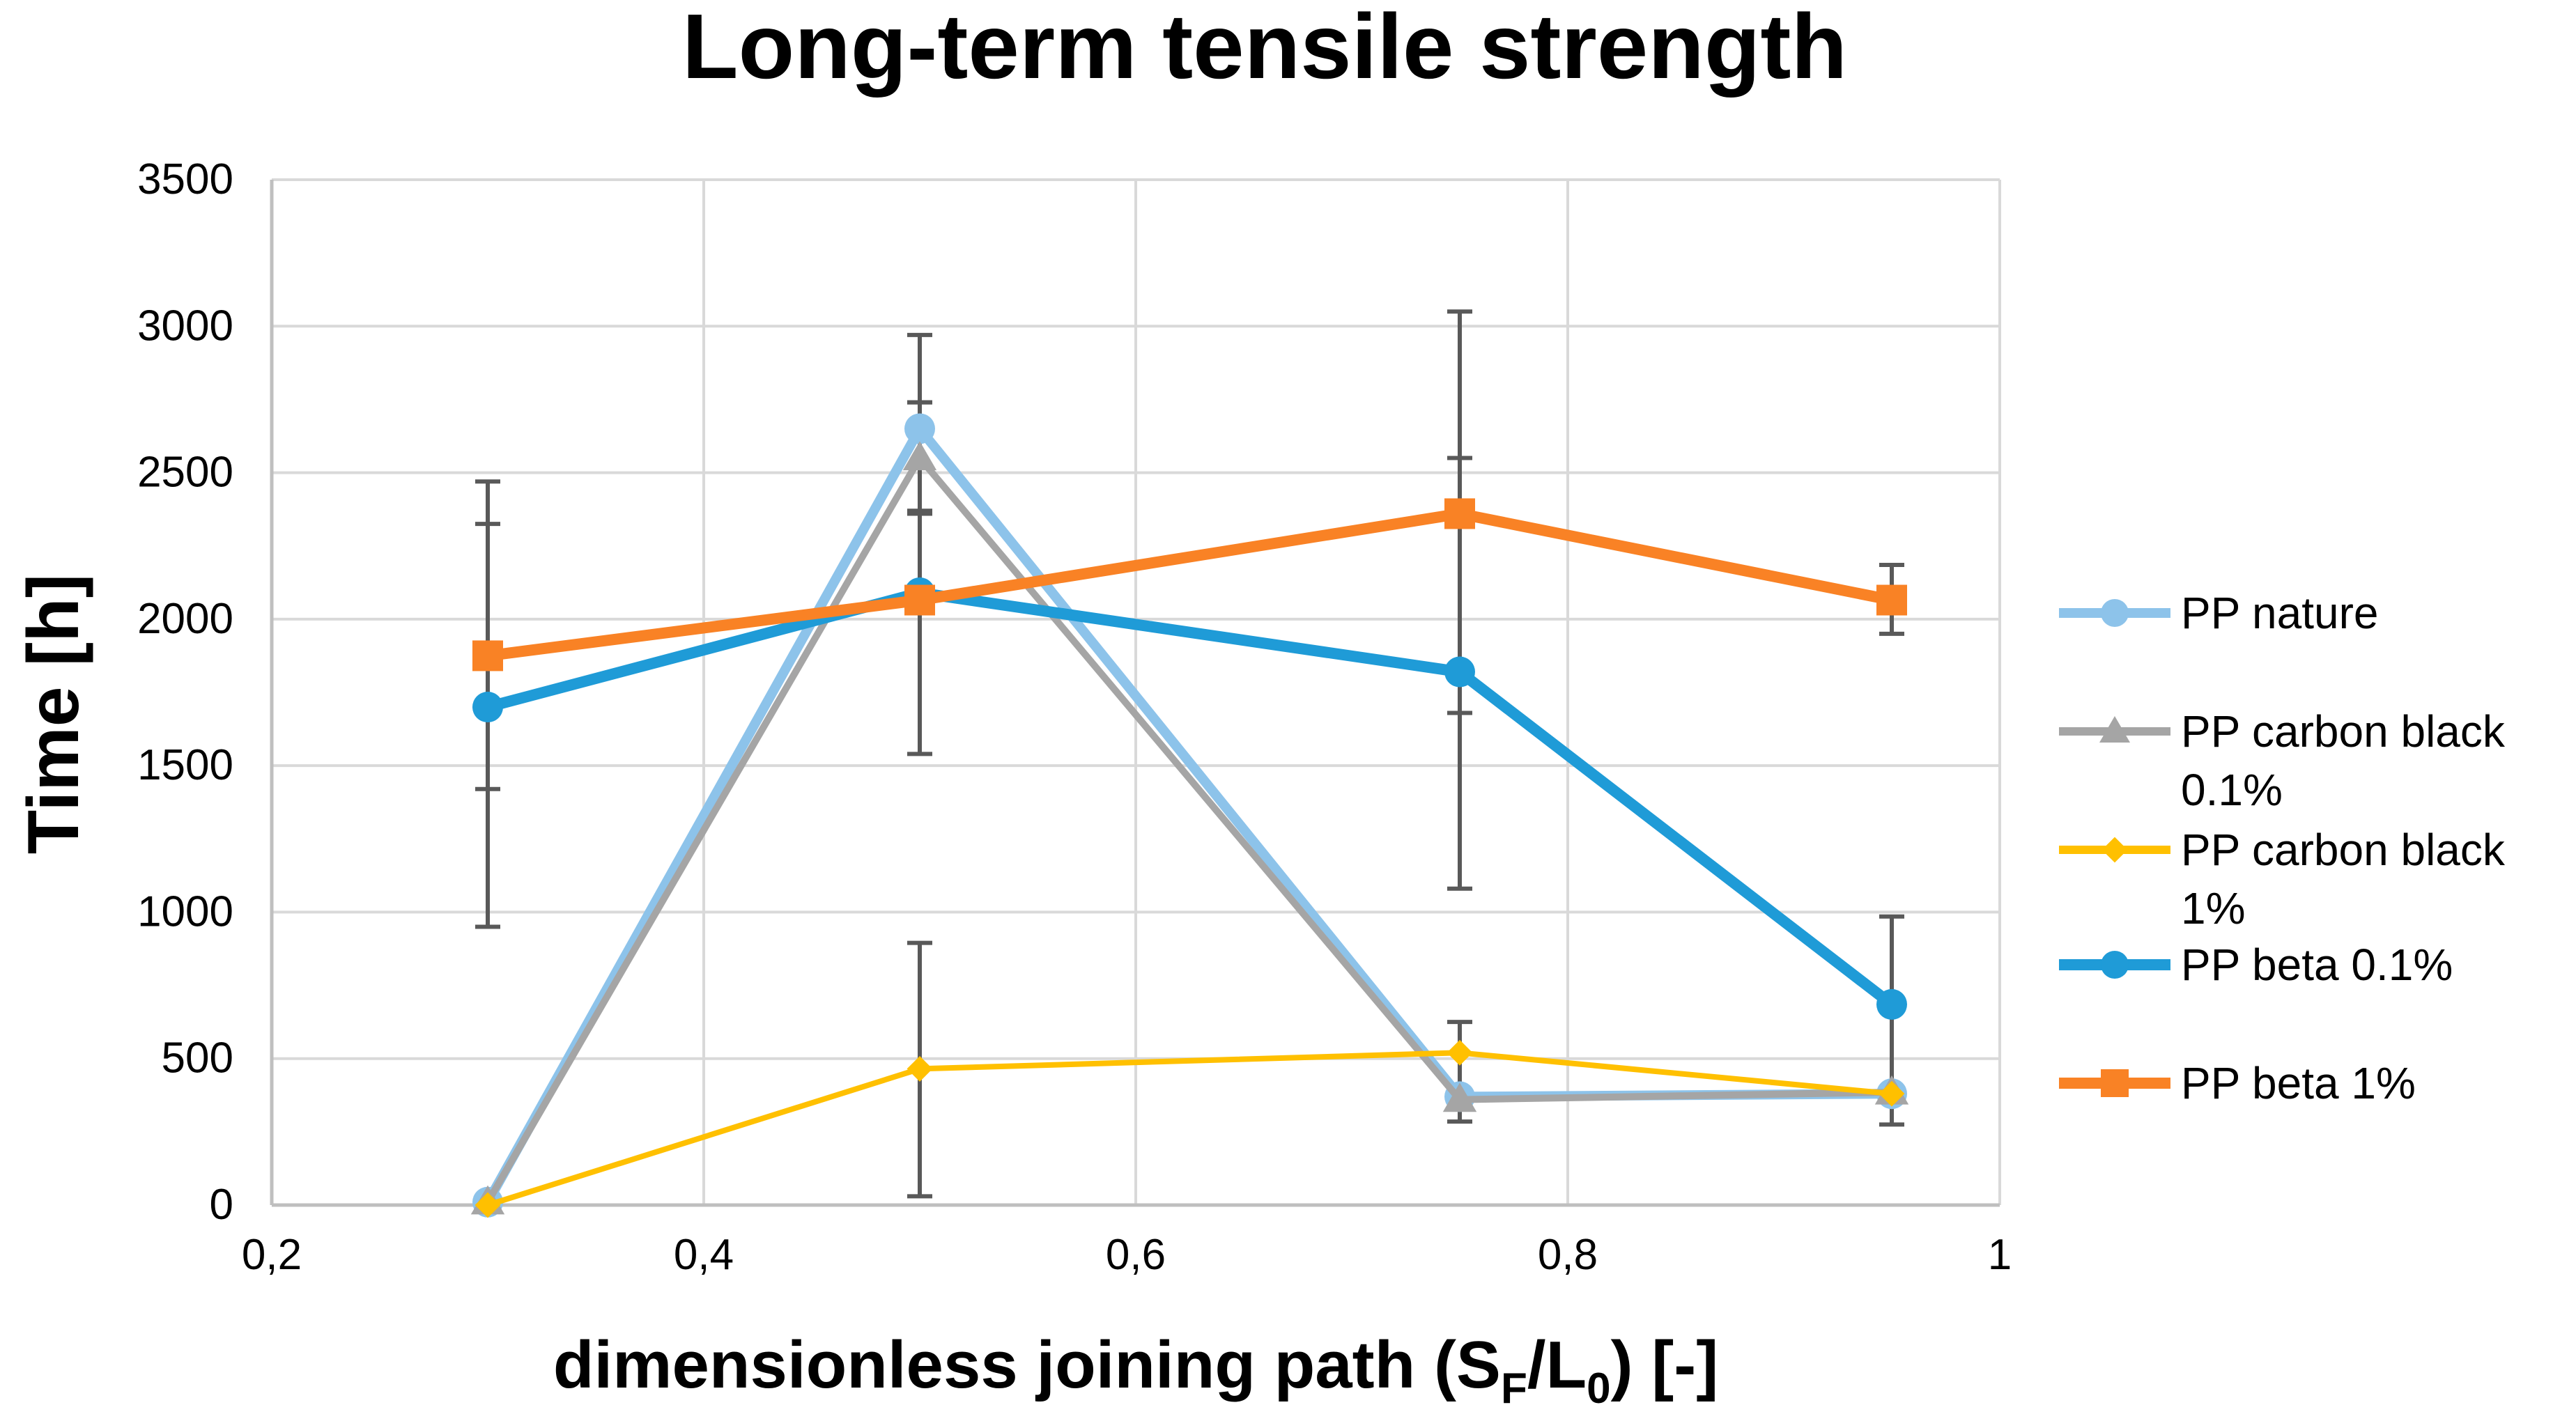  I want to click on x-tick-label: 0,8, so click(1568, 1255).